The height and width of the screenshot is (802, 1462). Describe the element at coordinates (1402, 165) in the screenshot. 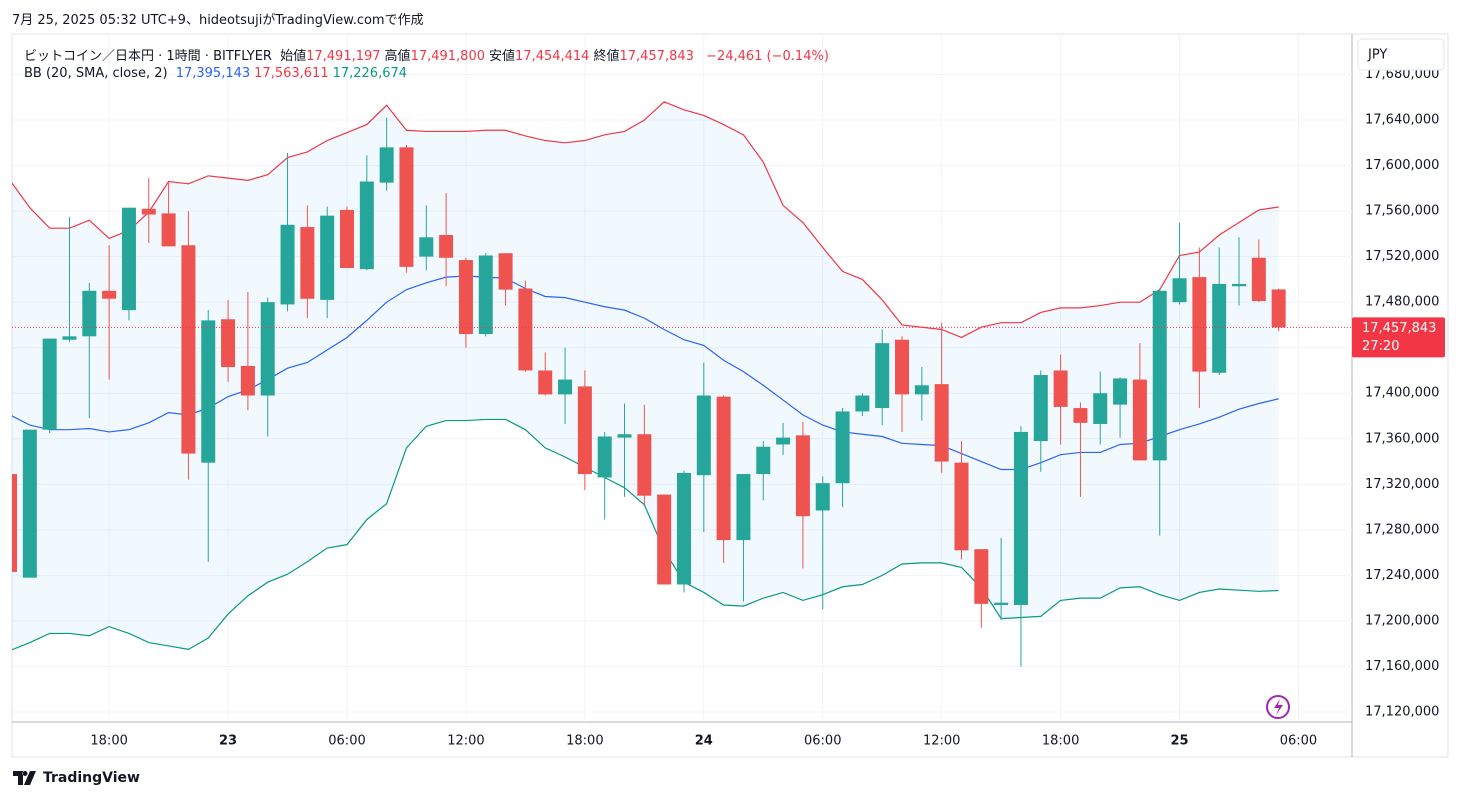

I see `y-tick-label: 17,600,000` at that location.